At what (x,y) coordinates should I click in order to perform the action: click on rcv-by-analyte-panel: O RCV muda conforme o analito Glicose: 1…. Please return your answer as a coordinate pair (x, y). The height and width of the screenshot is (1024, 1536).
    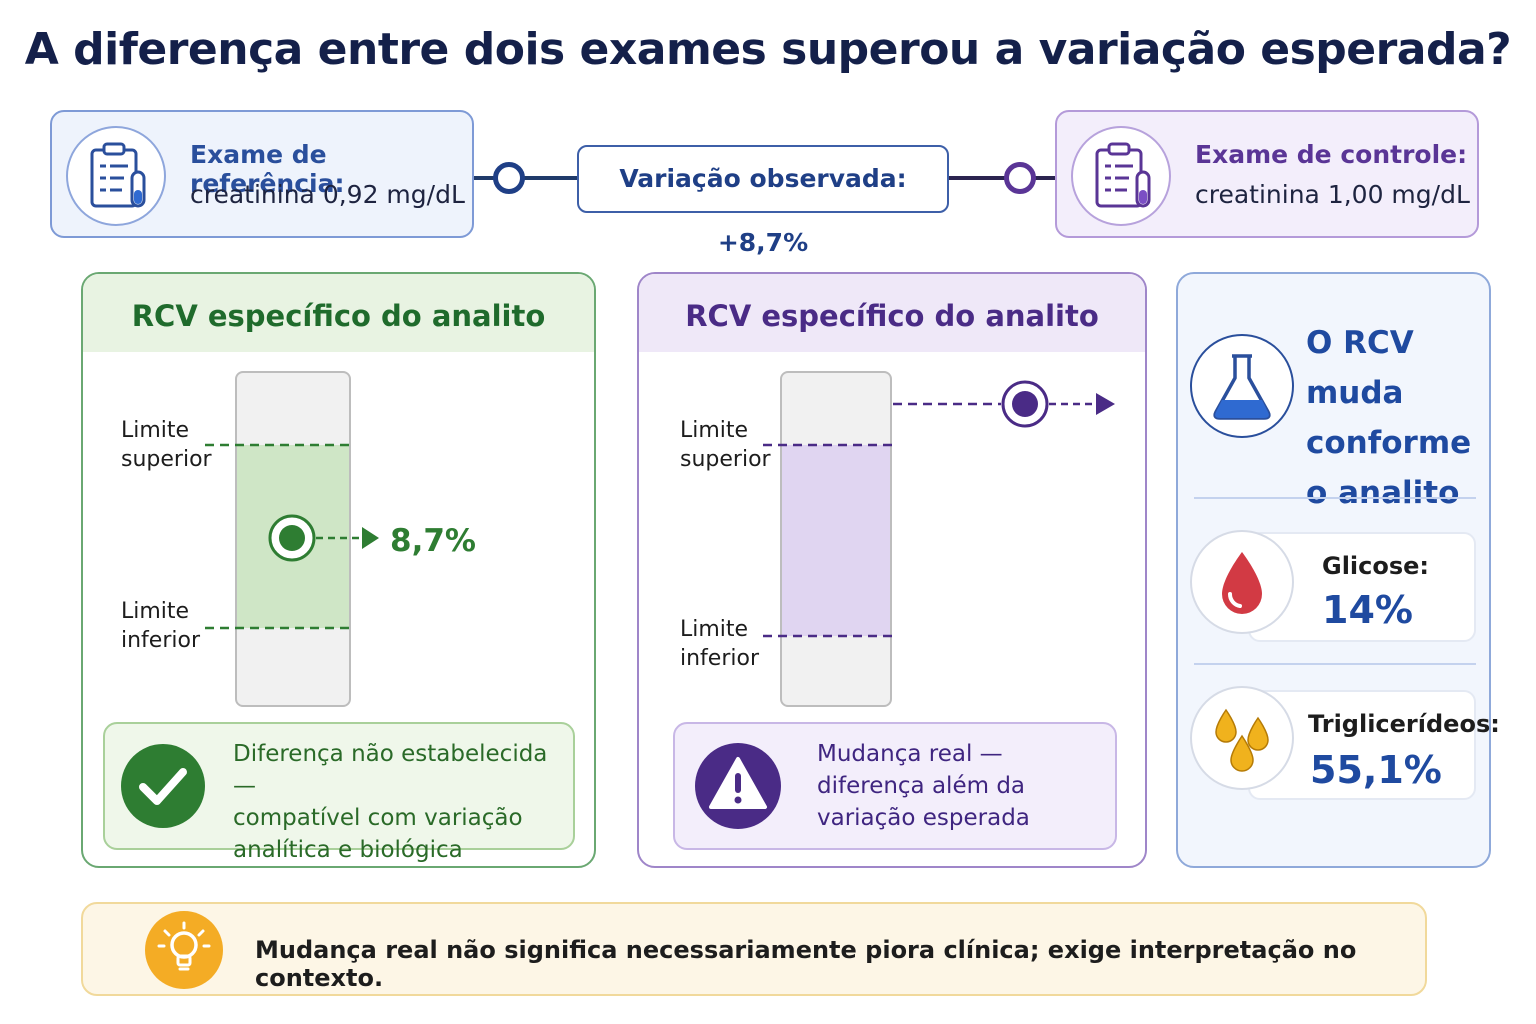
    Looking at the image, I should click on (1338, 570).